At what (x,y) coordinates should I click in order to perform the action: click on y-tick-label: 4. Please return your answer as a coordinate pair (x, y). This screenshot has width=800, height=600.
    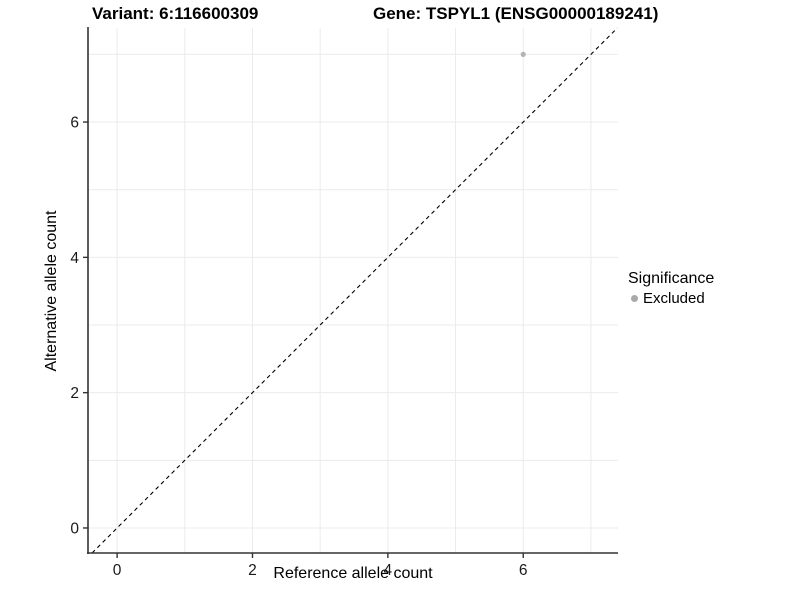
    Looking at the image, I should click on (74, 258).